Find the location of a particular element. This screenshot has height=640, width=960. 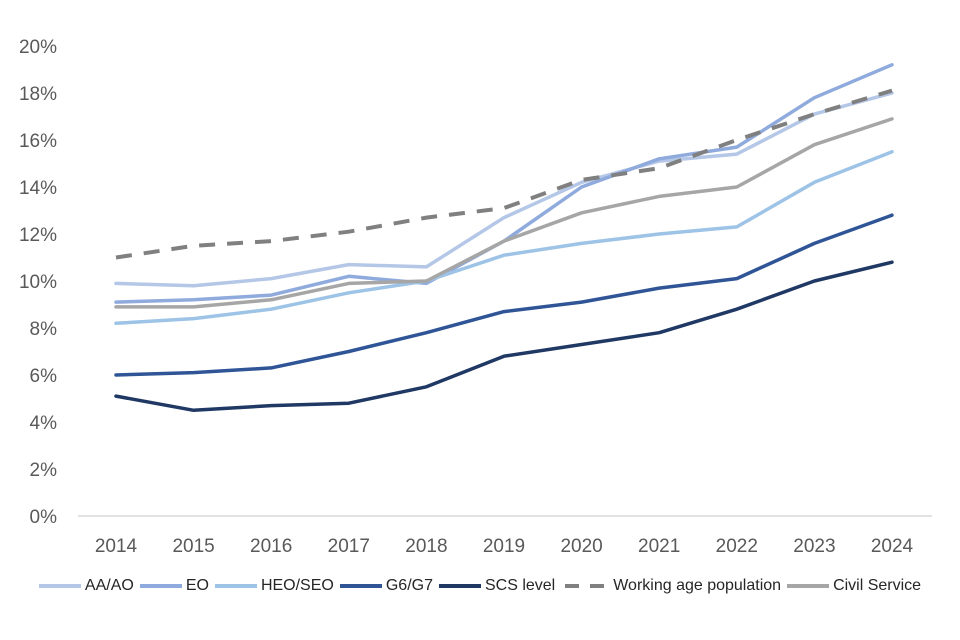

legend-item: Civil Service is located at coordinates (854, 586).